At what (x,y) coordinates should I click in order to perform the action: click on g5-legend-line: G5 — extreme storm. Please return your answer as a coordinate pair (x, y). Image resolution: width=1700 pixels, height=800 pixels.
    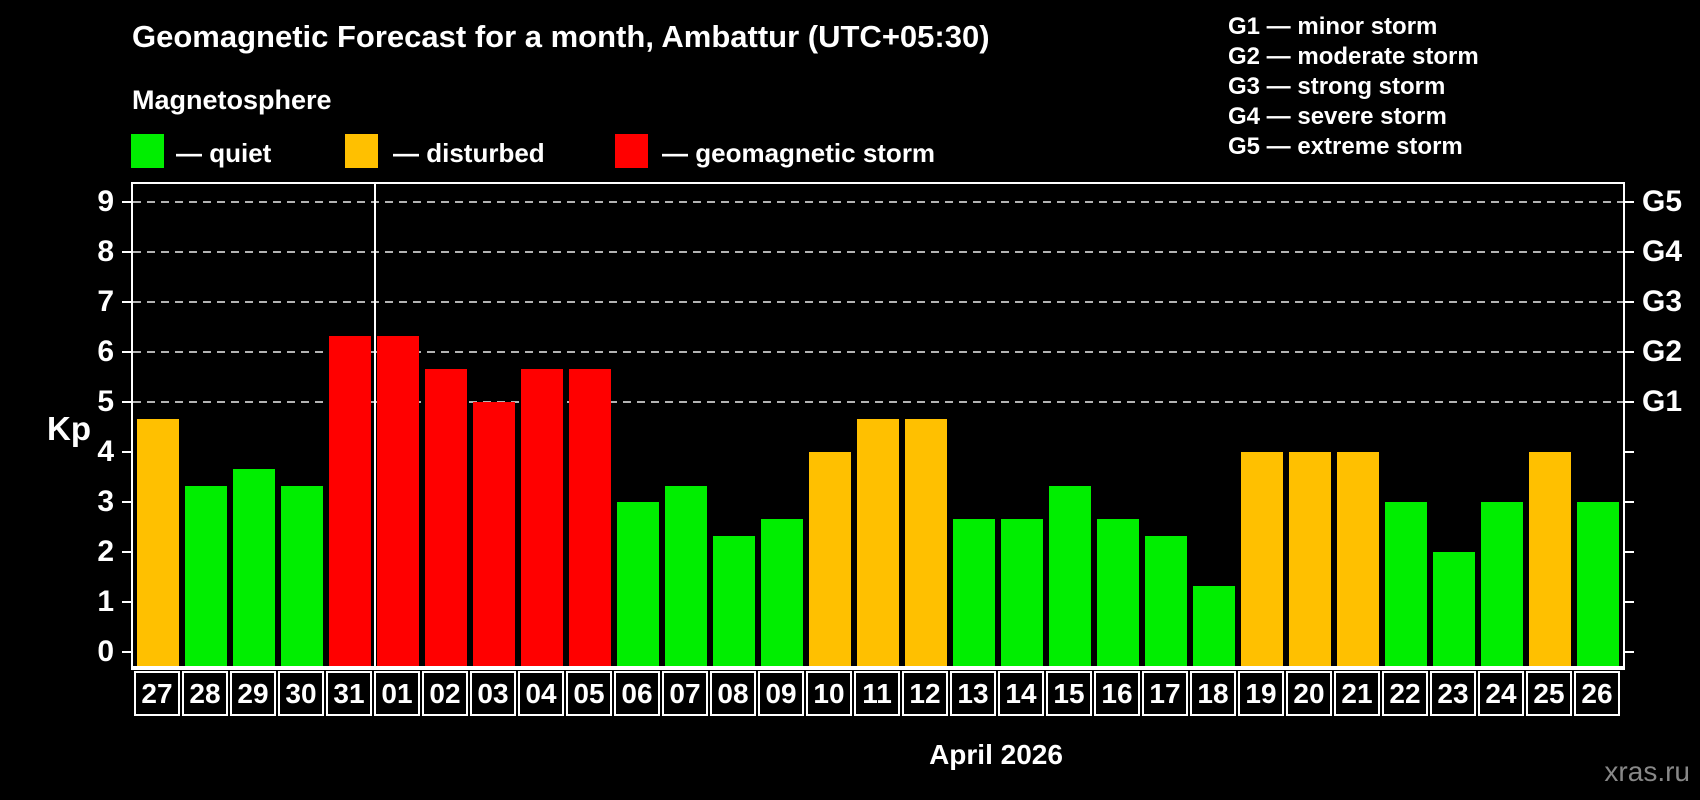
    Looking at the image, I should click on (1345, 146).